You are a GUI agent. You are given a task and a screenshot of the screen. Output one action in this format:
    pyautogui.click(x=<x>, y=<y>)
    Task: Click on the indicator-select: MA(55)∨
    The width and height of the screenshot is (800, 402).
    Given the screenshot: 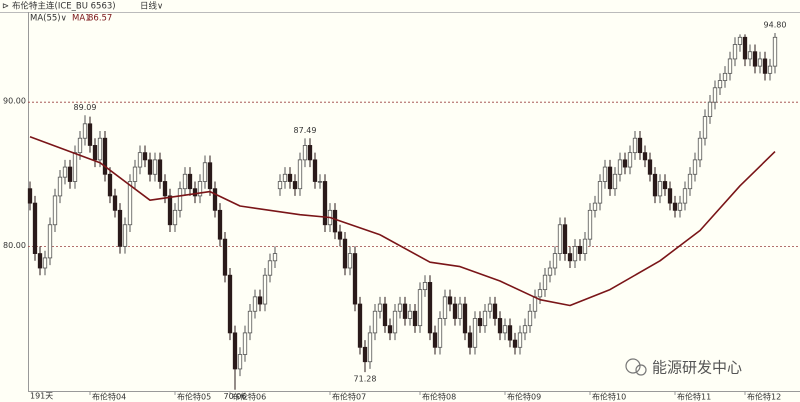 What is the action you would take?
    pyautogui.click(x=48, y=19)
    